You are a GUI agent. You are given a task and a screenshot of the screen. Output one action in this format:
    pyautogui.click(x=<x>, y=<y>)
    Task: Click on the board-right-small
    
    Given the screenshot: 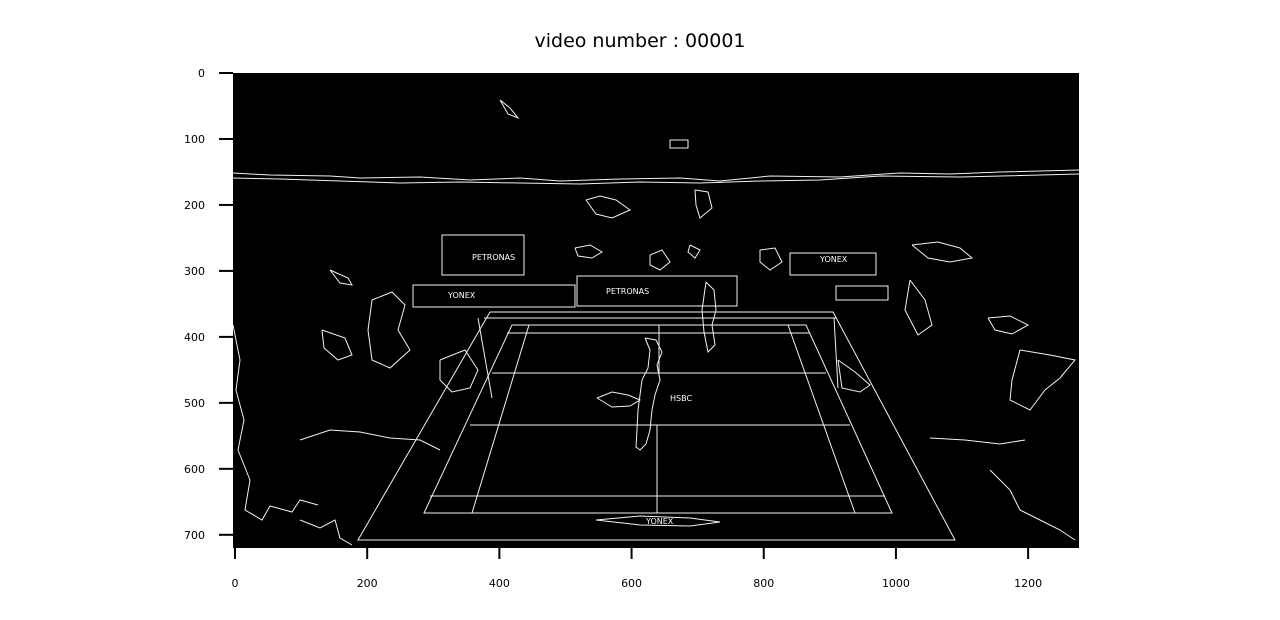 What is the action you would take?
    pyautogui.click(x=862, y=293)
    